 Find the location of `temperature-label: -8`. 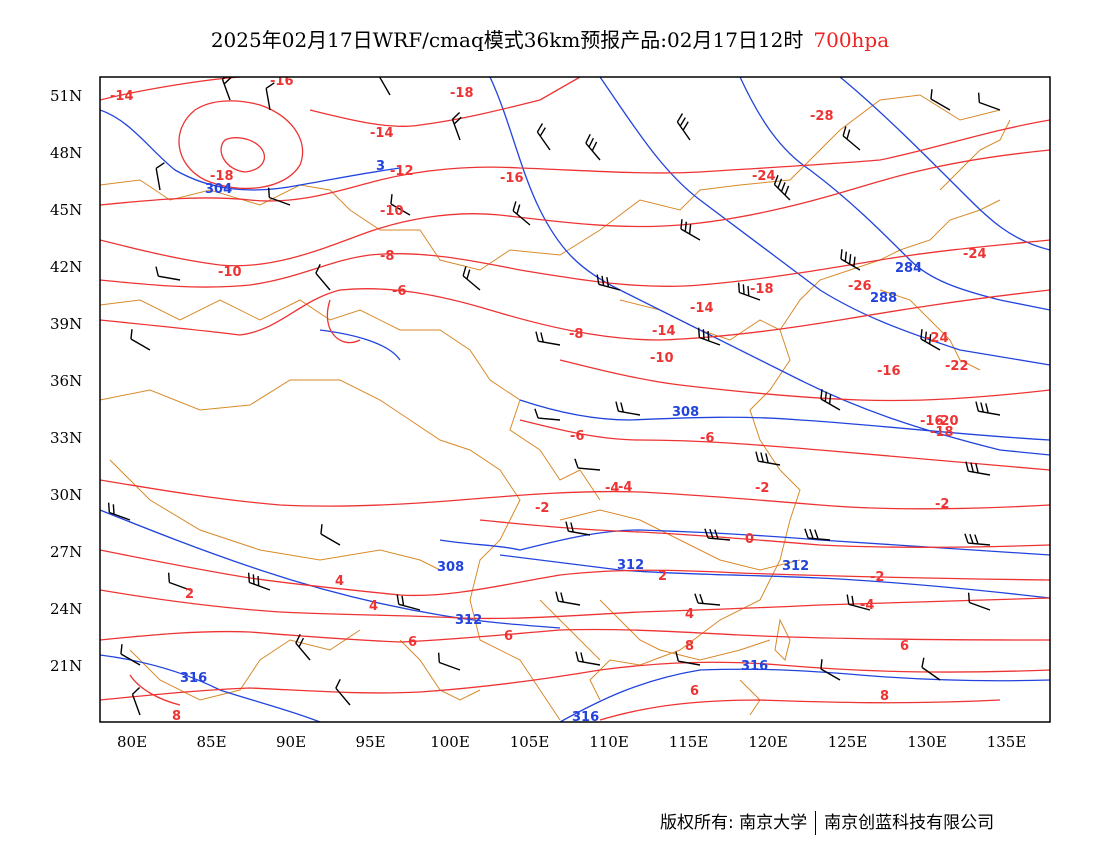

temperature-label: -8 is located at coordinates (576, 334).